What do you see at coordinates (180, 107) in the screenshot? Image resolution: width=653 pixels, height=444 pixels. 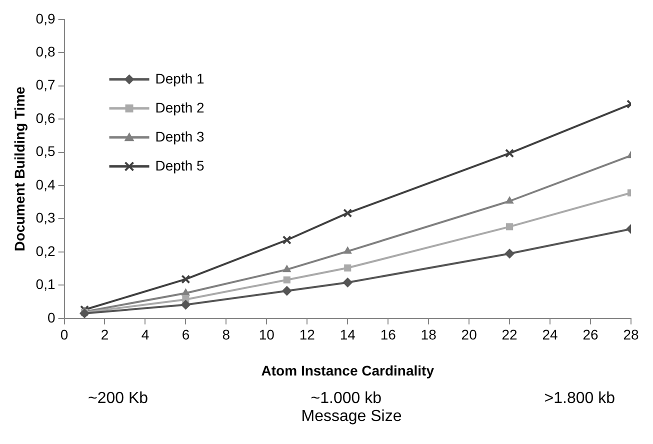 I see `legend-label: Depth 2` at bounding box center [180, 107].